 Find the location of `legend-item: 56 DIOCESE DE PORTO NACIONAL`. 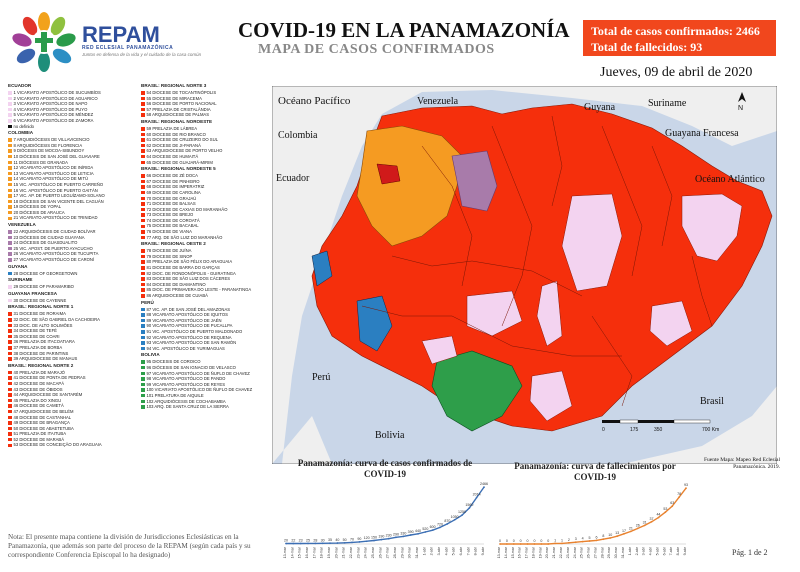

legend-item: 56 DIOCESE DE PORTO NACIONAL is located at coordinates (205, 104).